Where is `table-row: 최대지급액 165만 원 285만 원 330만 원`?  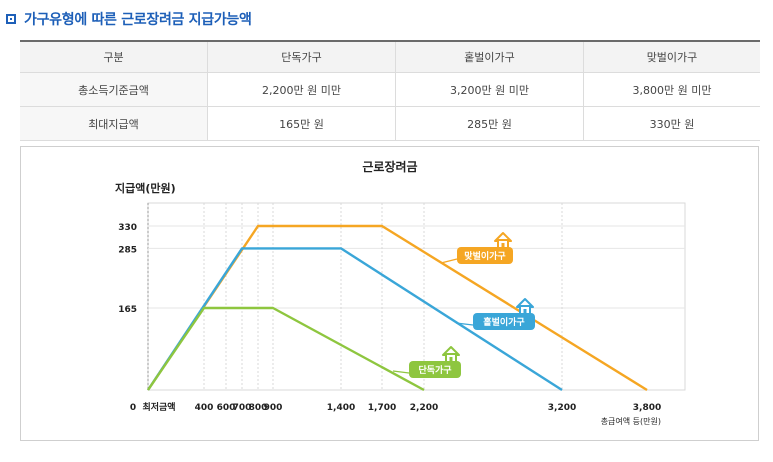
table-row: 최대지급액 165만 원 285만 원 330만 원 is located at coordinates (390, 123).